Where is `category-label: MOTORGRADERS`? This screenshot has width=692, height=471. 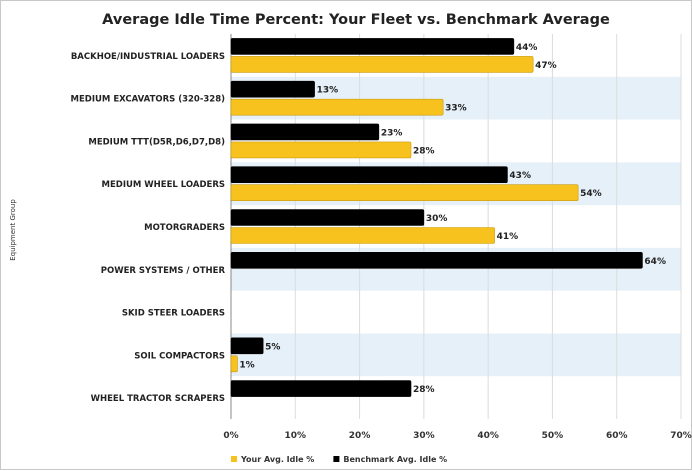
category-label: MOTORGRADERS is located at coordinates (184, 228).